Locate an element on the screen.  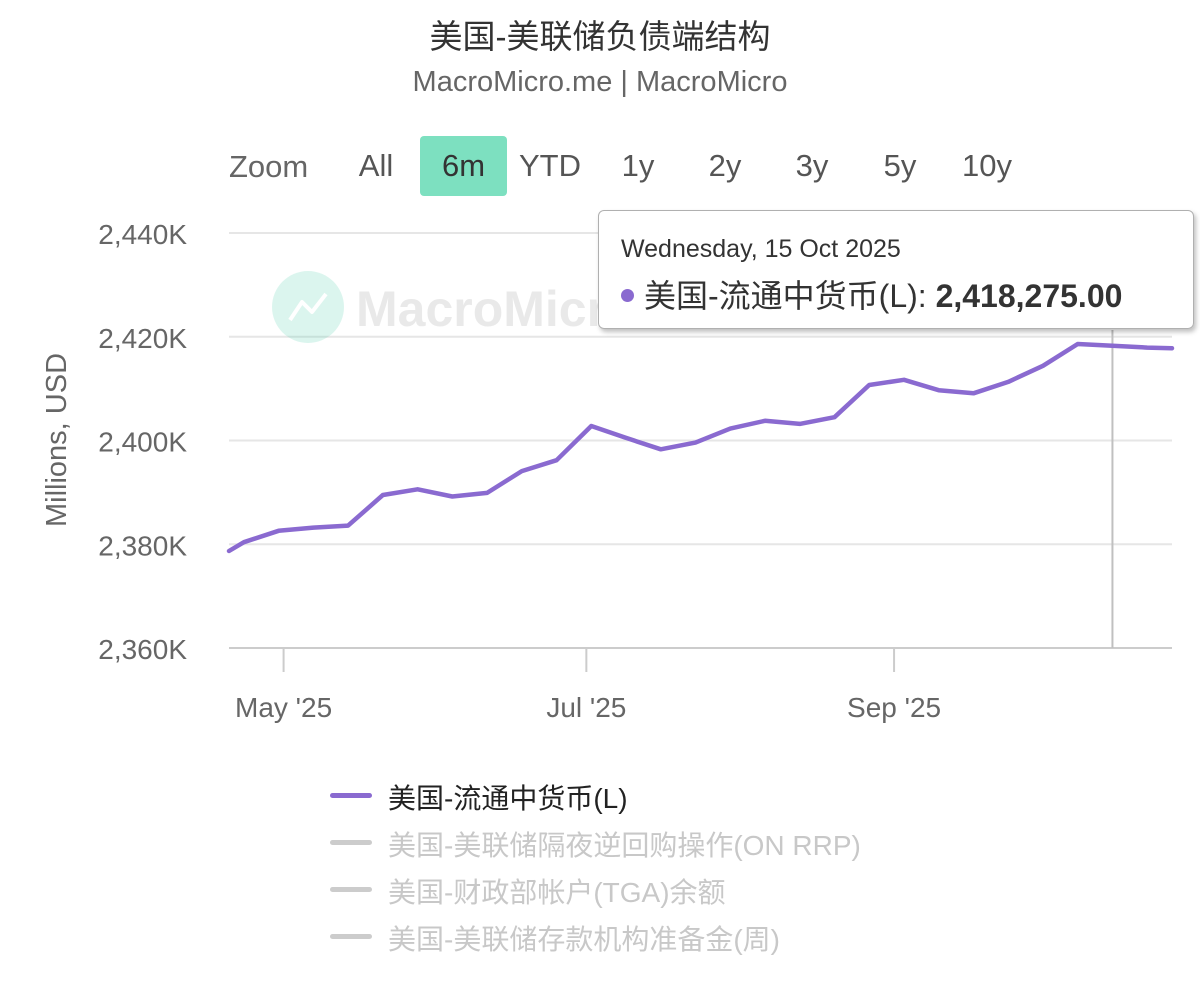
legend-label: 美国-美联储存款机构准备金(周) is located at coordinates (584, 939).